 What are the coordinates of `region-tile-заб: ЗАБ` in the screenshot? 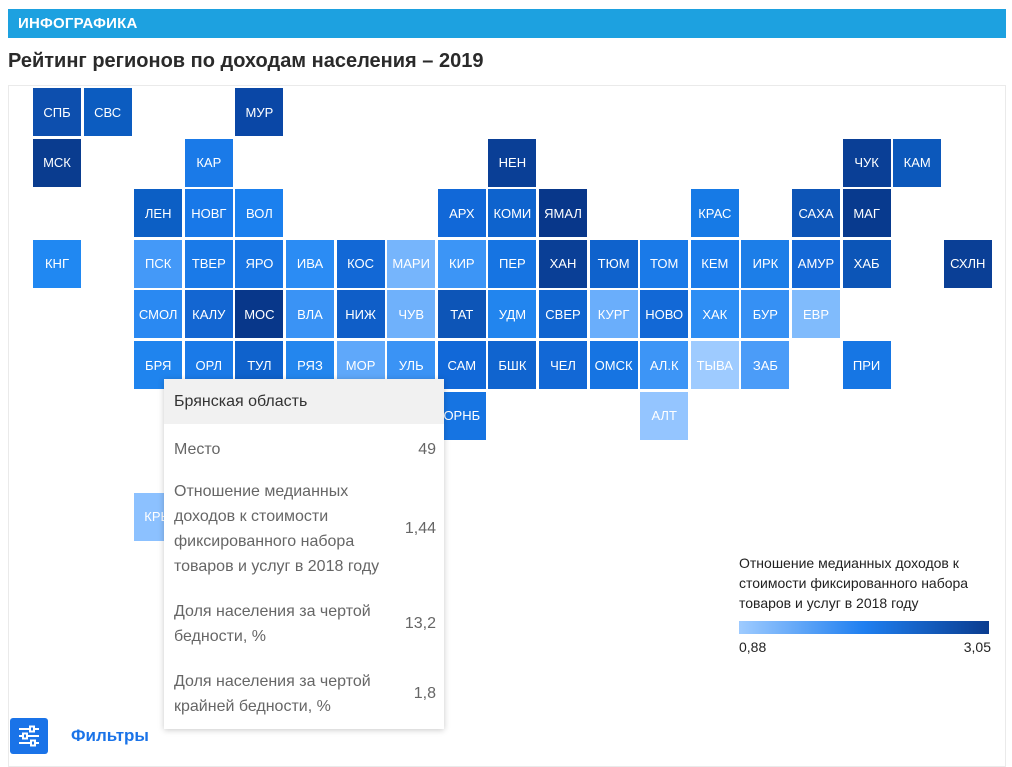 It's located at (765, 365).